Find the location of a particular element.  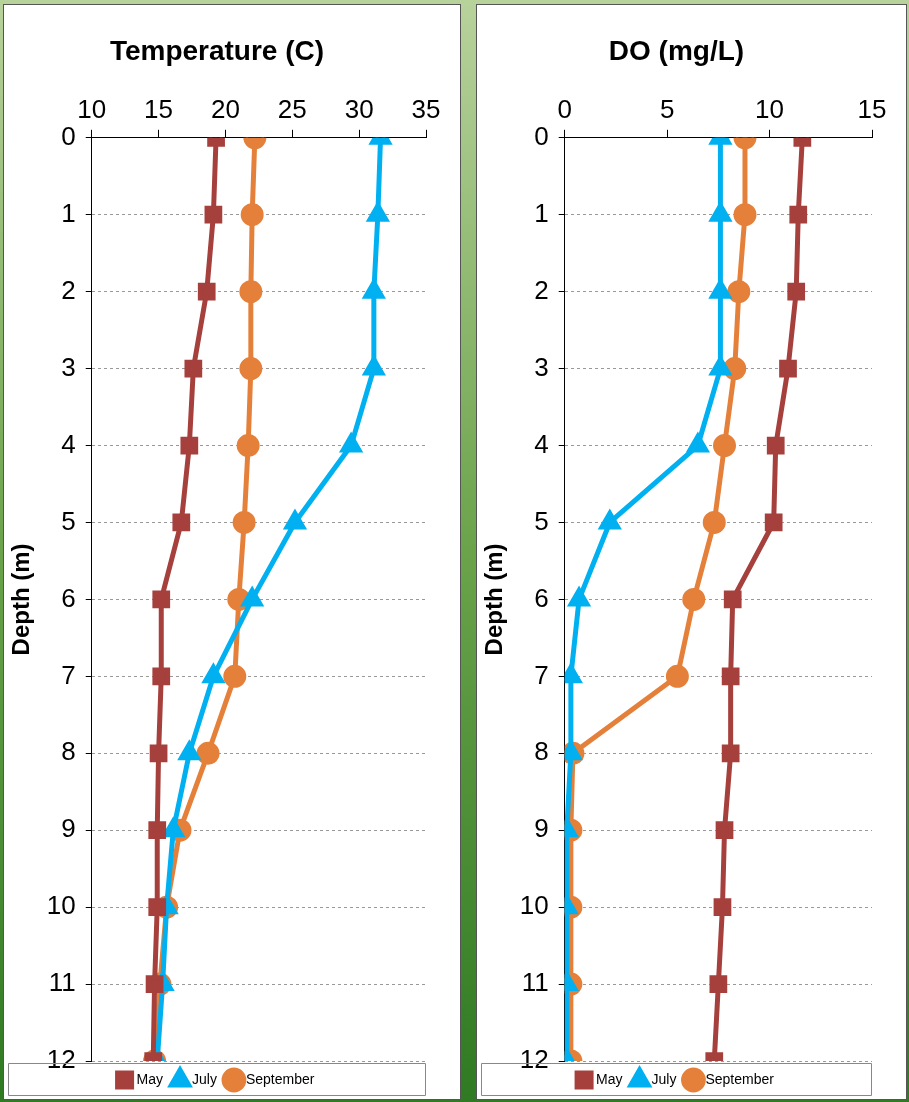

x-tick-label: 35 is located at coordinates (426, 109).